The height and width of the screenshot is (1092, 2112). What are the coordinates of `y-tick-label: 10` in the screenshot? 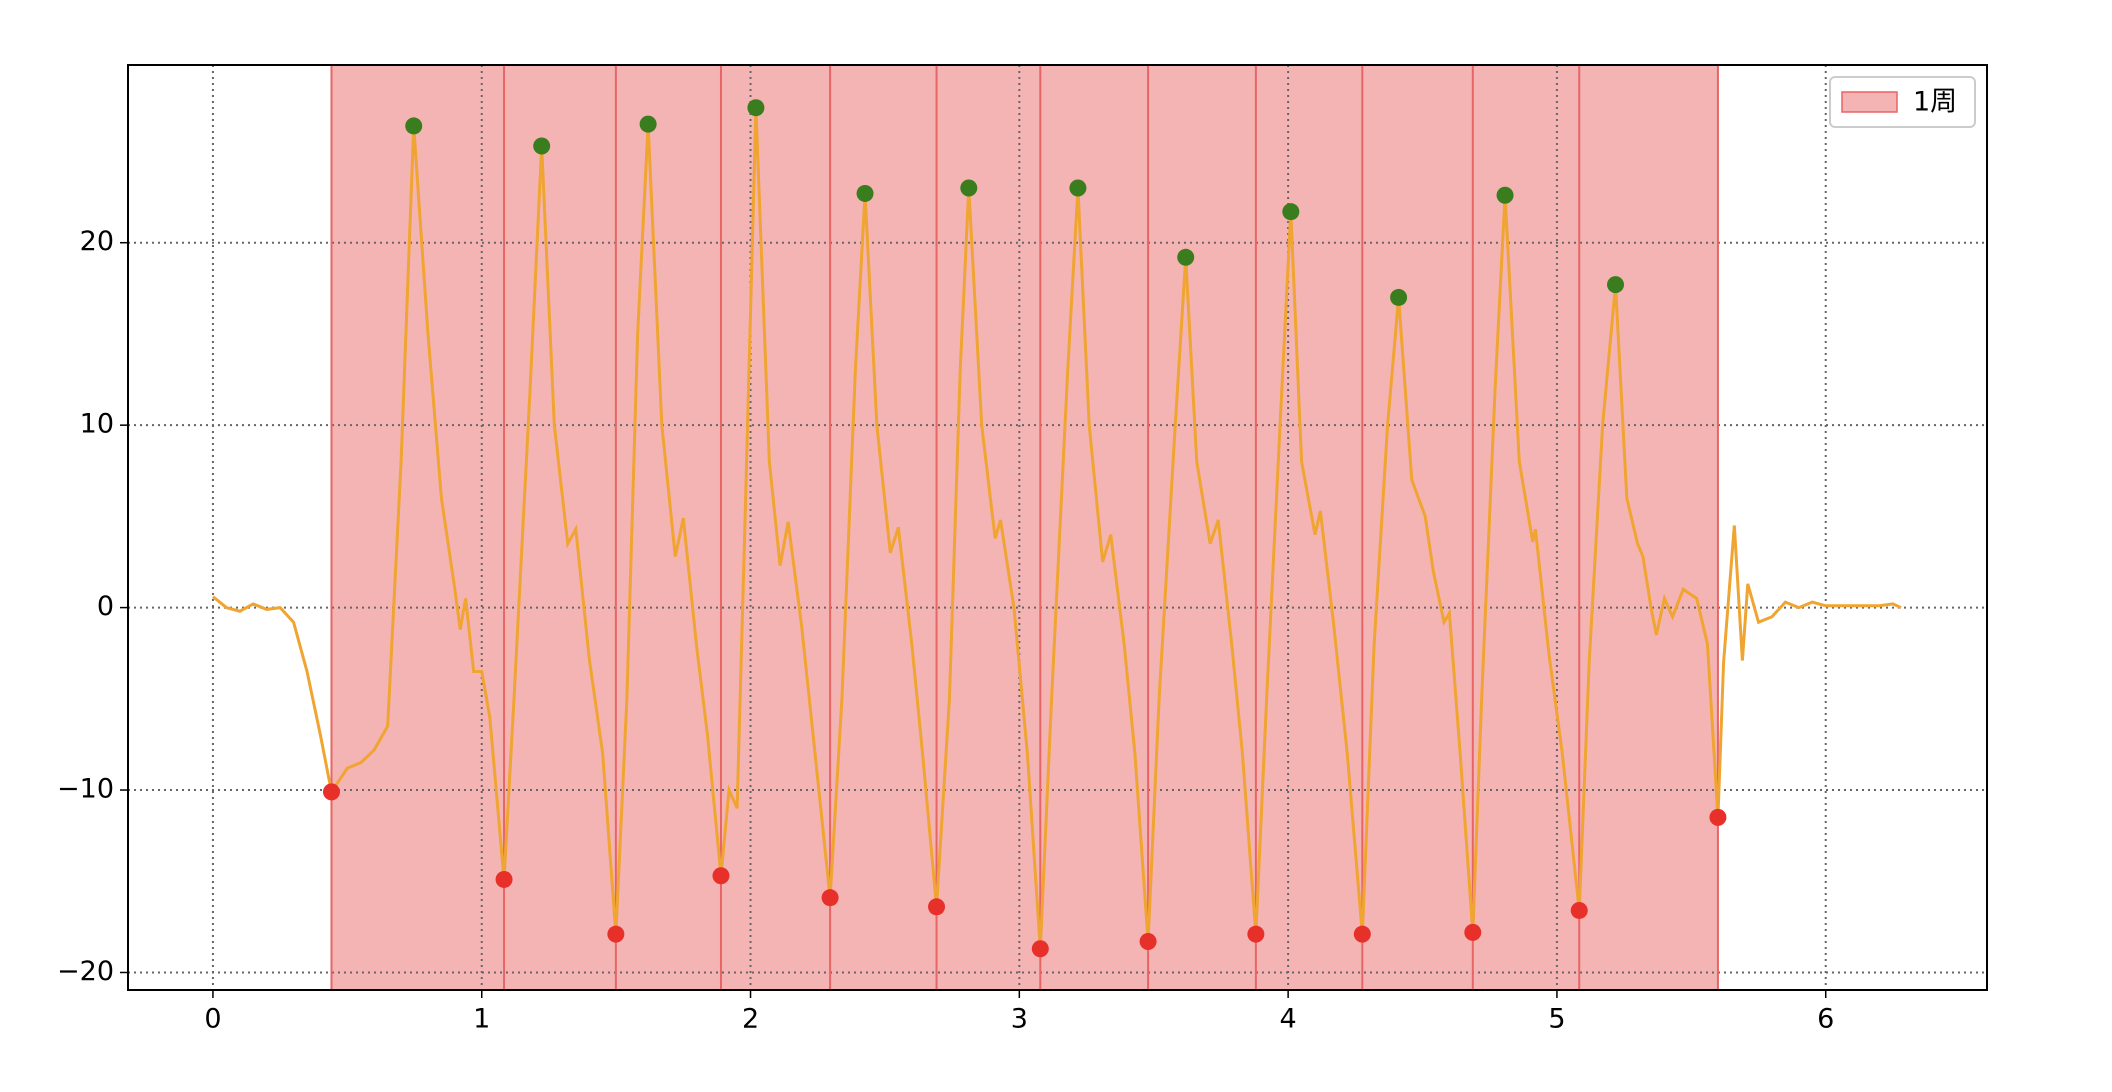 It's located at (97, 424).